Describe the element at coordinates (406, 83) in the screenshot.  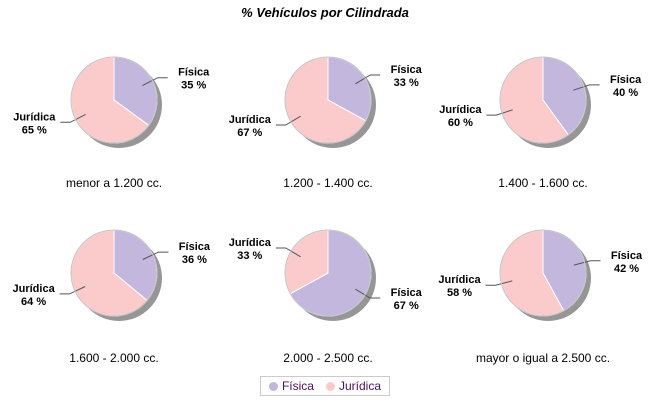
I see `slice-pct-fisica: 33 %` at that location.